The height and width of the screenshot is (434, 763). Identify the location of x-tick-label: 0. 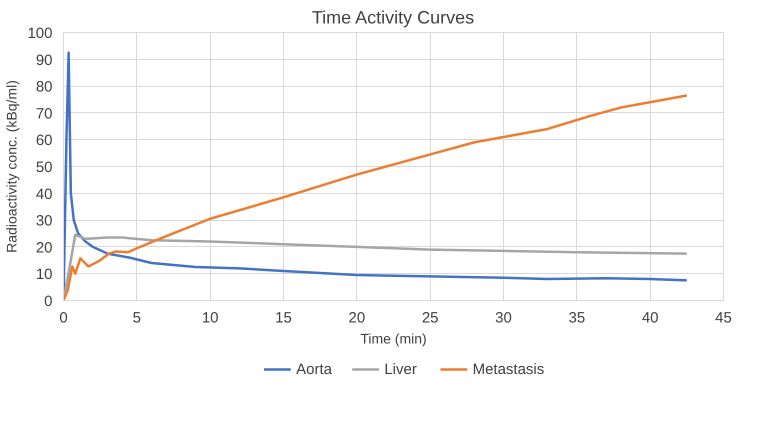
(63, 318).